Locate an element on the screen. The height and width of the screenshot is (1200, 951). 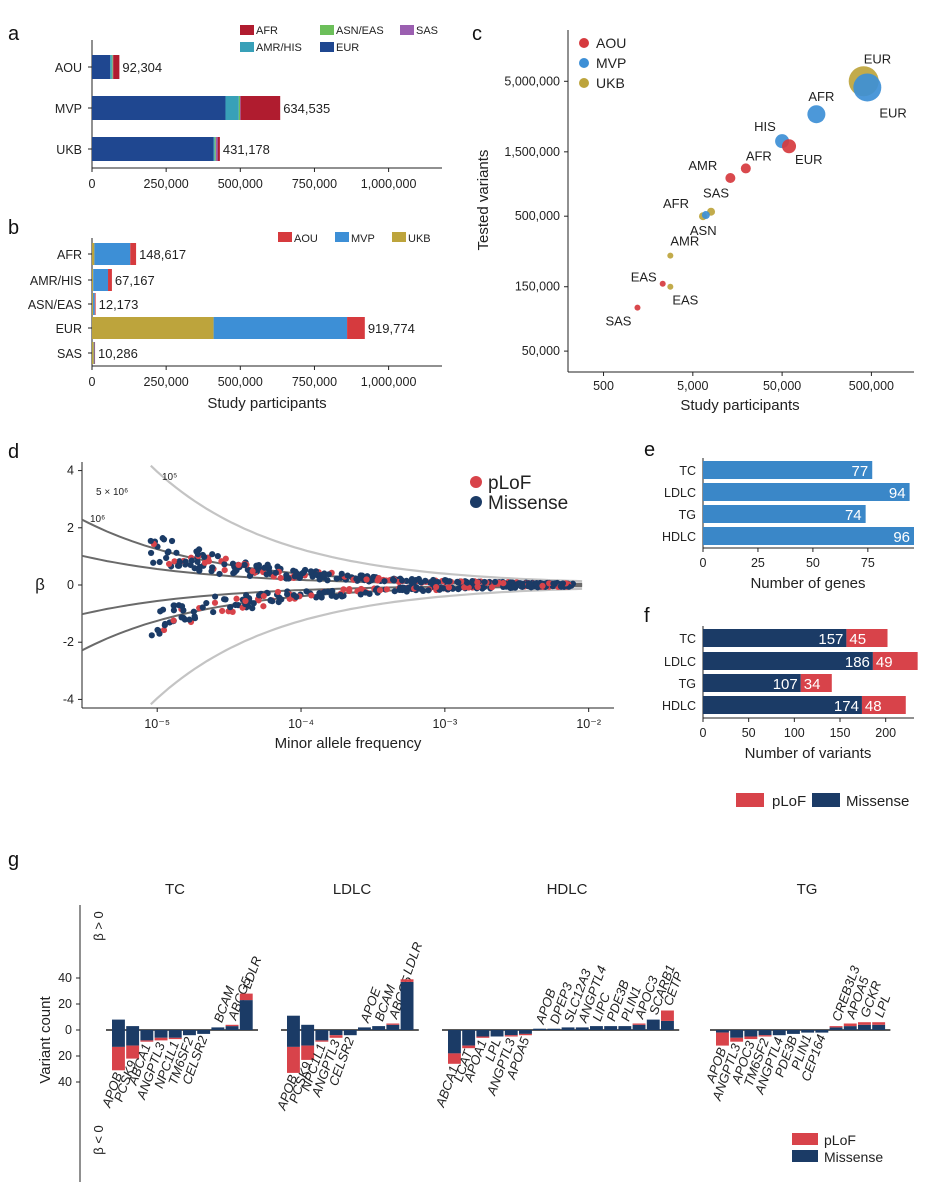
bar-value-label: 919,774 is located at coordinates (391, 328).